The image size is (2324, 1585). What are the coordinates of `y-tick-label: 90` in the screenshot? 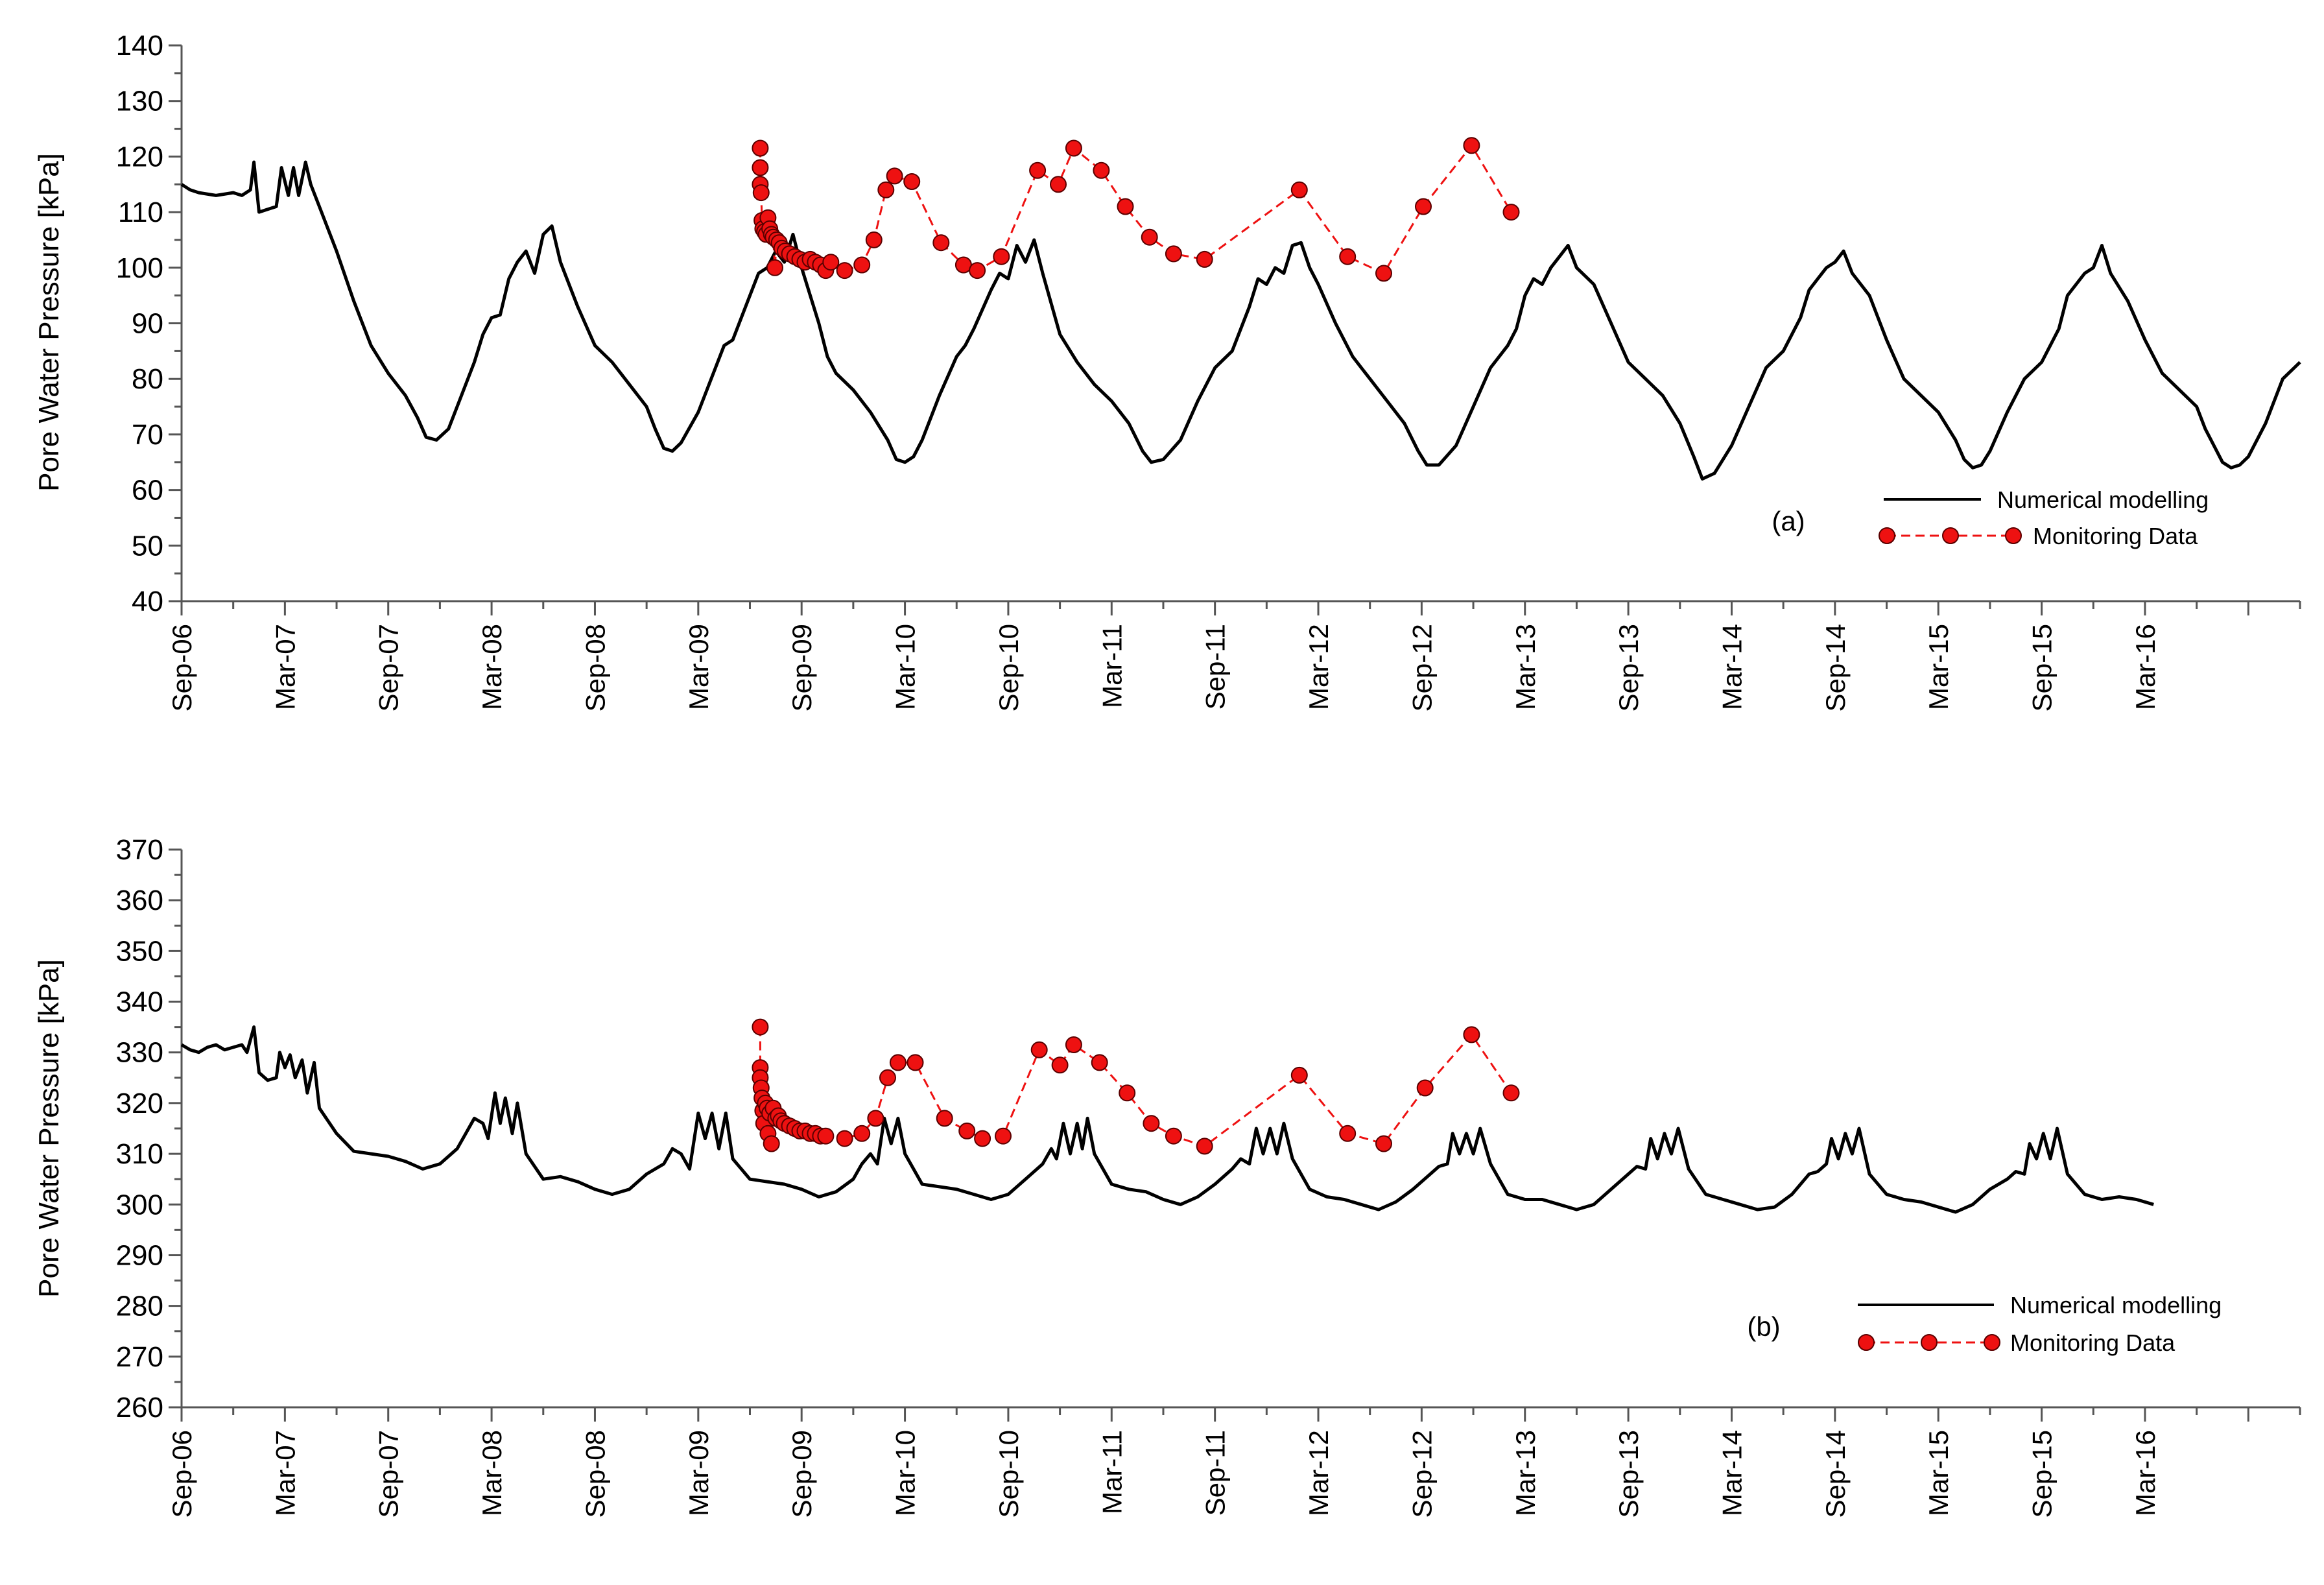 It's located at (147, 324).